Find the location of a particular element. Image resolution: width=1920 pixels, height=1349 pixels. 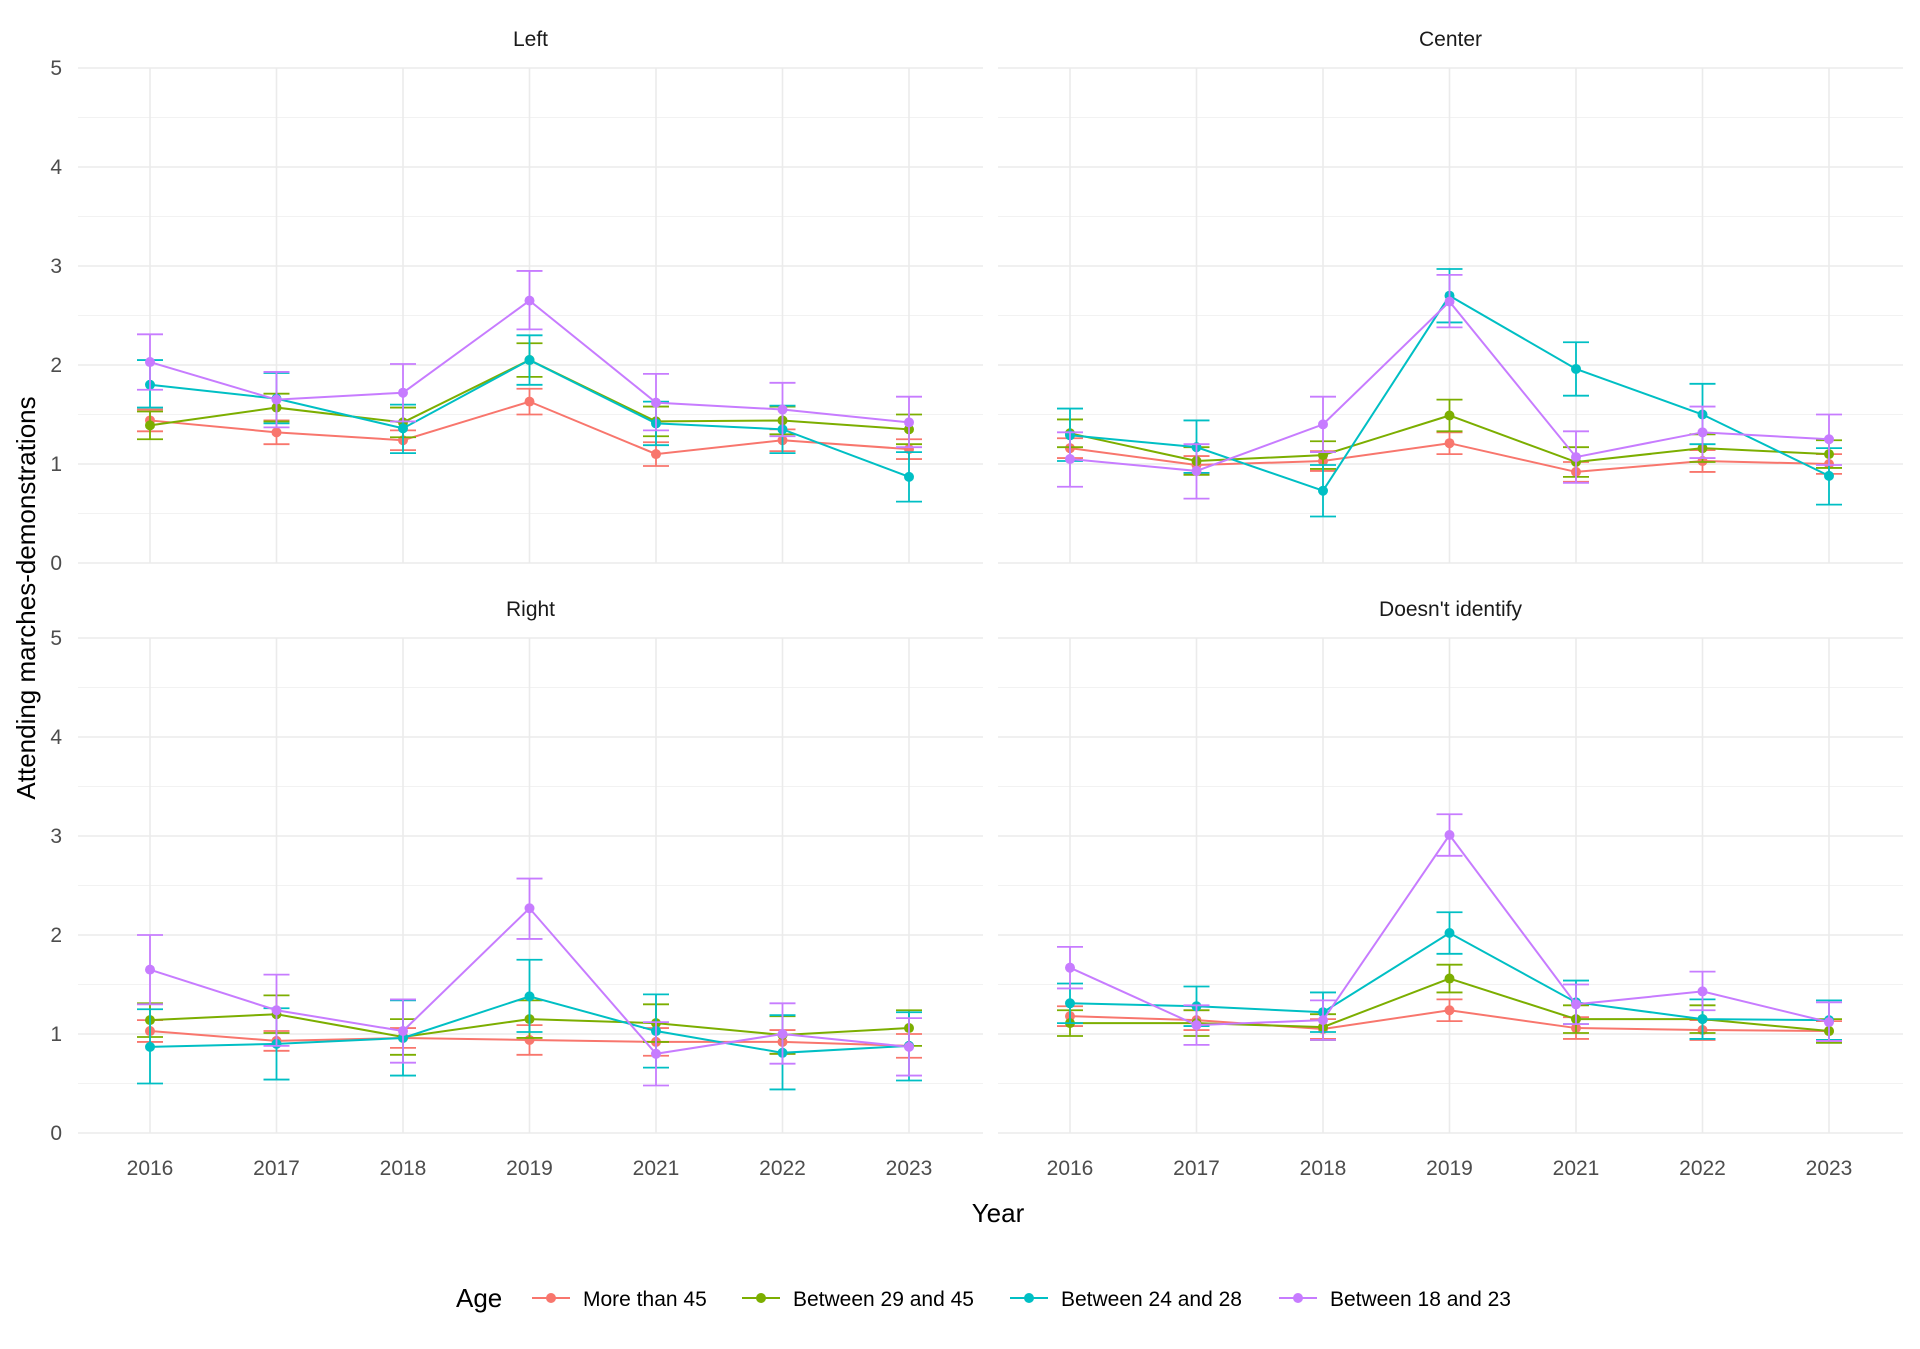

legend-entry: Between 29 and 45 is located at coordinates (883, 1299).